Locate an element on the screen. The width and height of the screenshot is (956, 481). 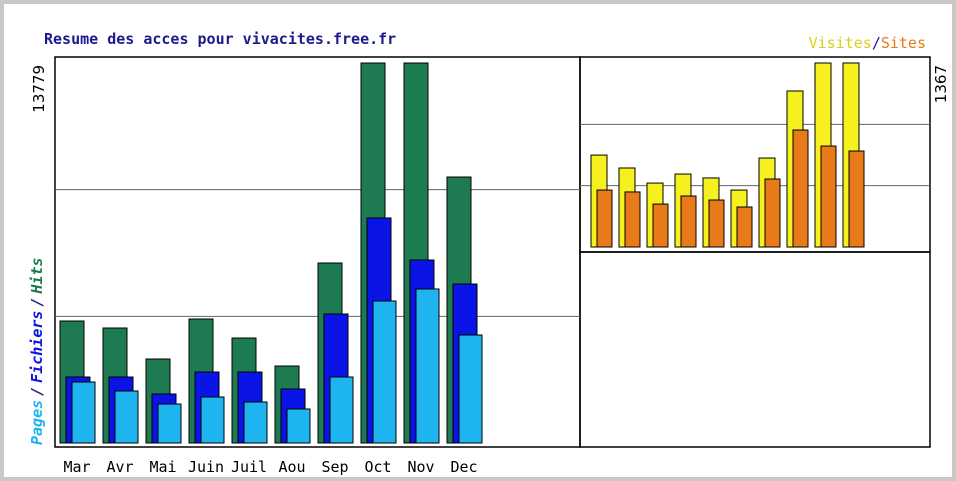
x-tick-label: Juil is located at coordinates (249, 467).